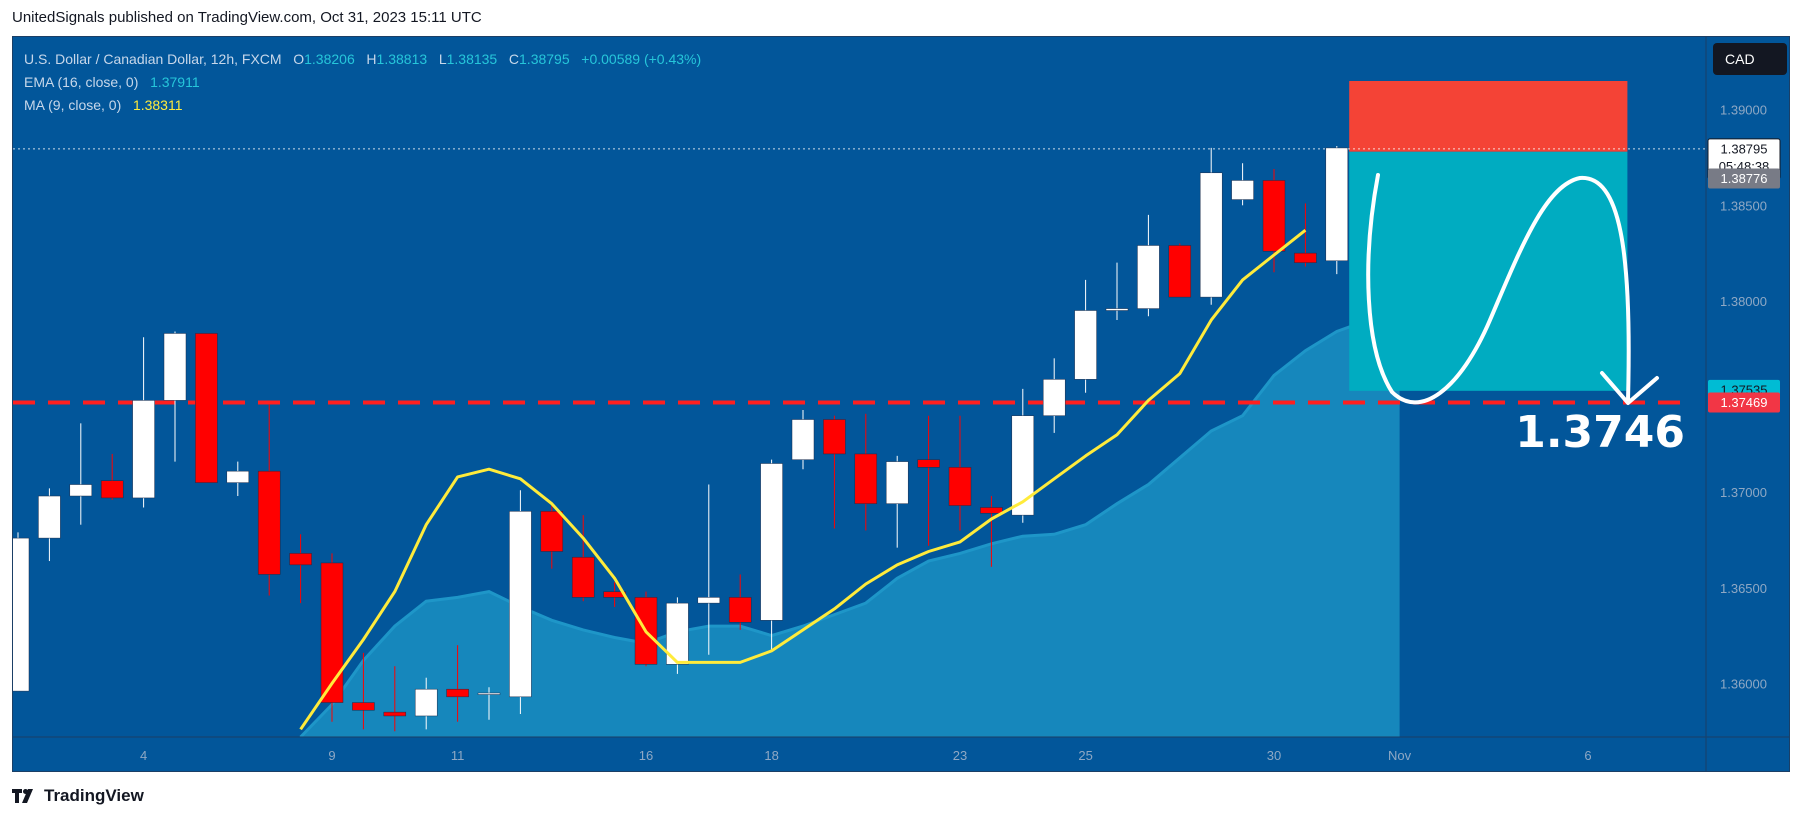  What do you see at coordinates (1743, 588) in the screenshot?
I see `y-tick-label: 1.36500` at bounding box center [1743, 588].